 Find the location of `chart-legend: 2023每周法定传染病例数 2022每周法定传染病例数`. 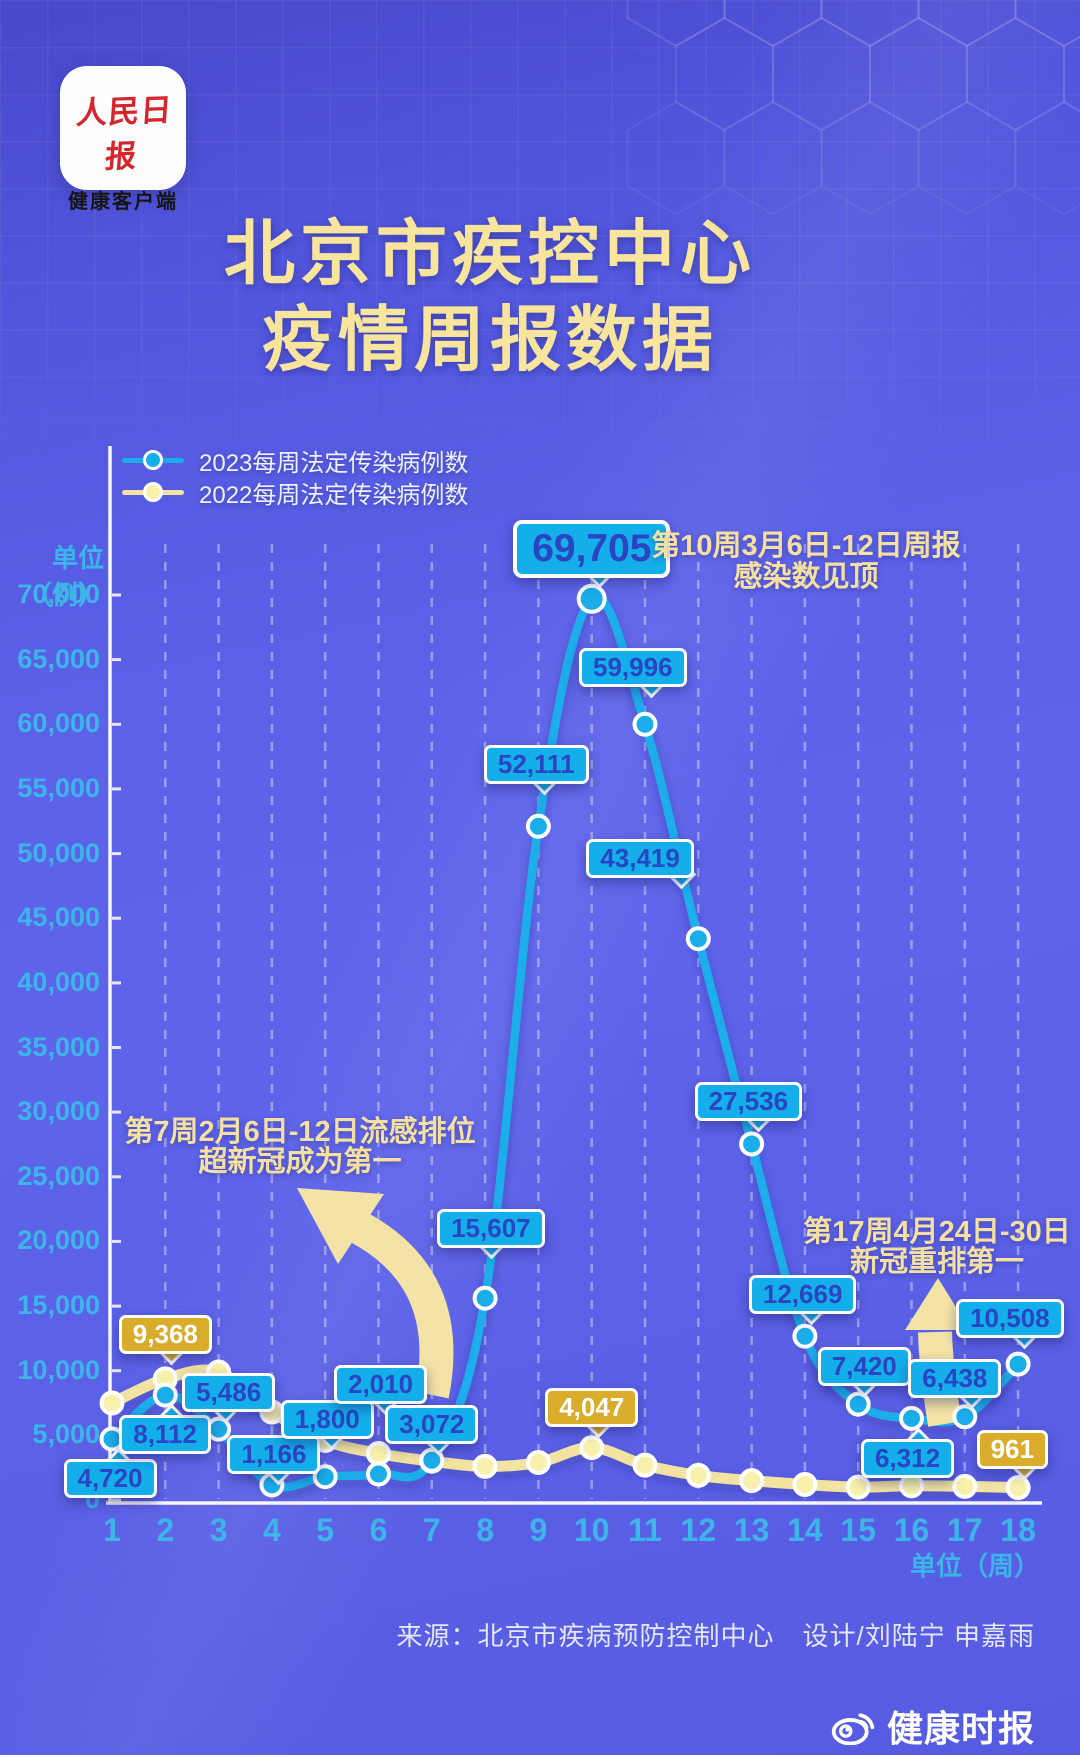

chart-legend: 2023每周法定传染病例数 2022每周法定传染病例数 is located at coordinates (295, 476).